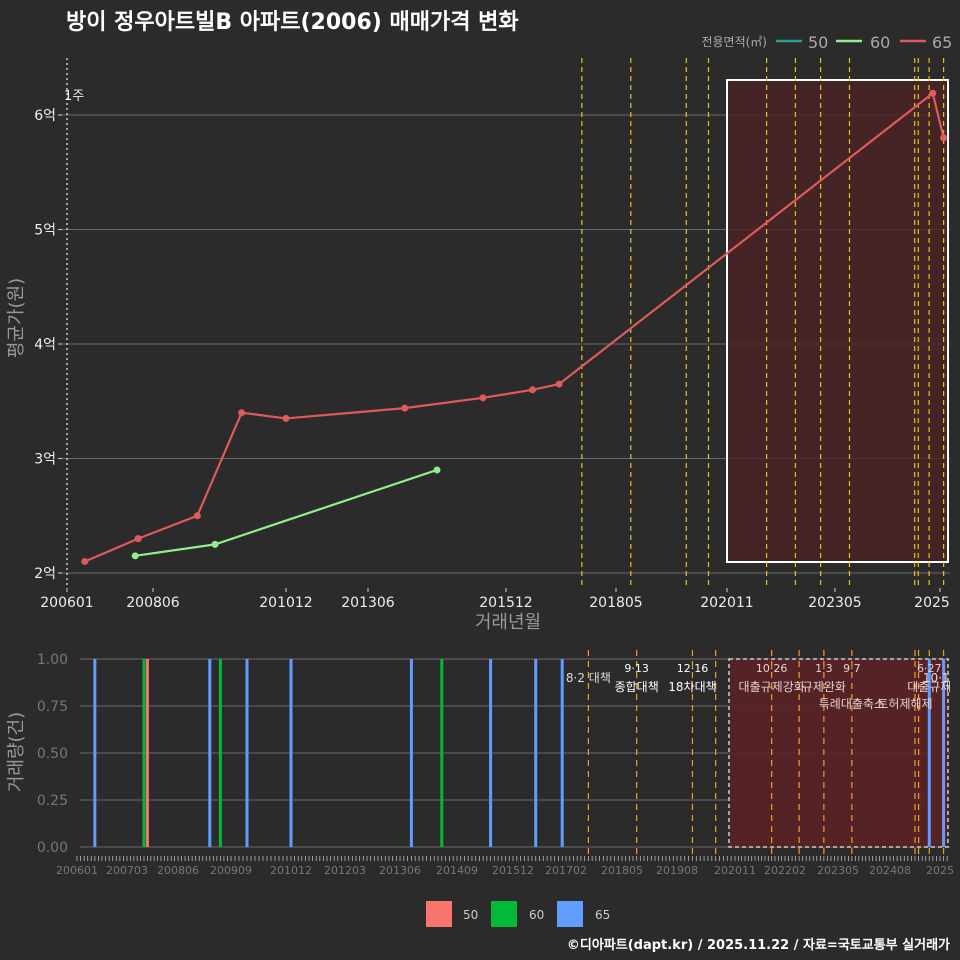  Describe the element at coordinates (45, 345) in the screenshot. I see `y-tick-label: 4억` at that location.